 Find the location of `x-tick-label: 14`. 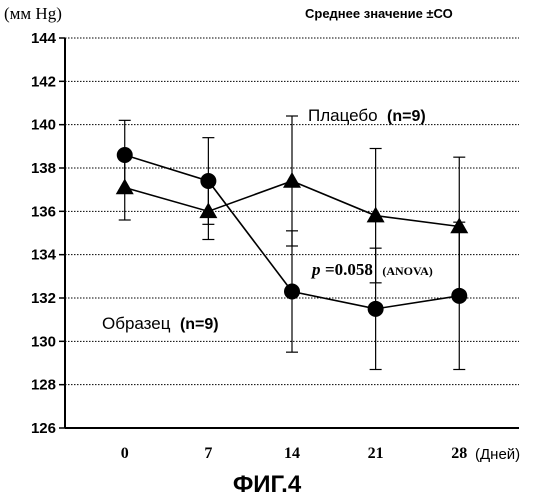

x-tick-label: 14 is located at coordinates (292, 453).